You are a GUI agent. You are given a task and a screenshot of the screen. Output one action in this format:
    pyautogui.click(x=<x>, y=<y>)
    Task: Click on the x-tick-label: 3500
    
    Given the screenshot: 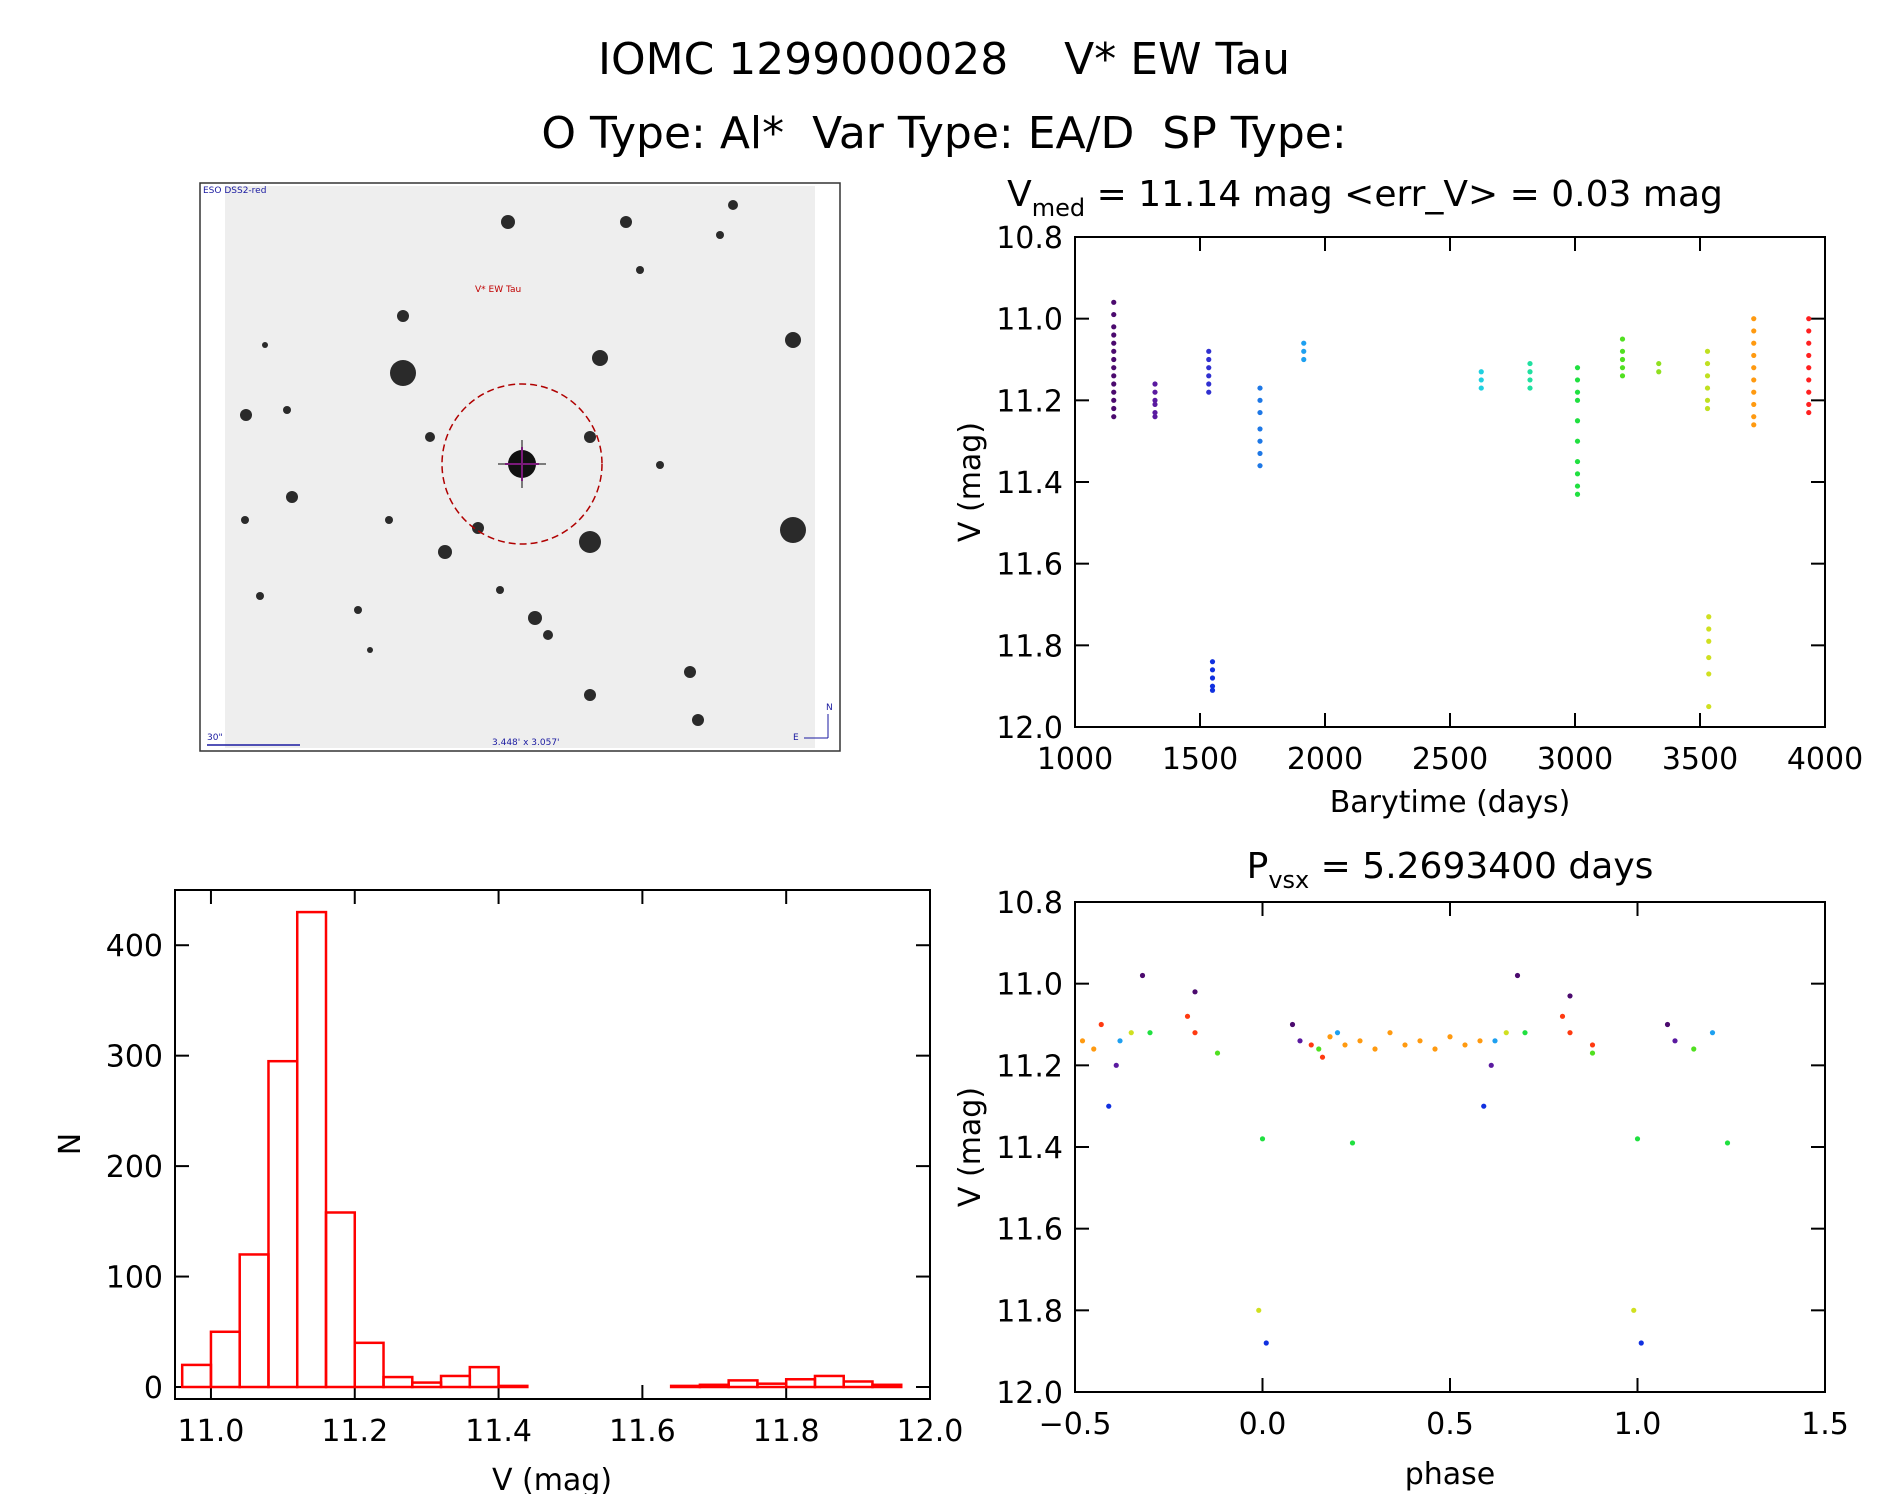 What is the action you would take?
    pyautogui.click(x=1700, y=759)
    